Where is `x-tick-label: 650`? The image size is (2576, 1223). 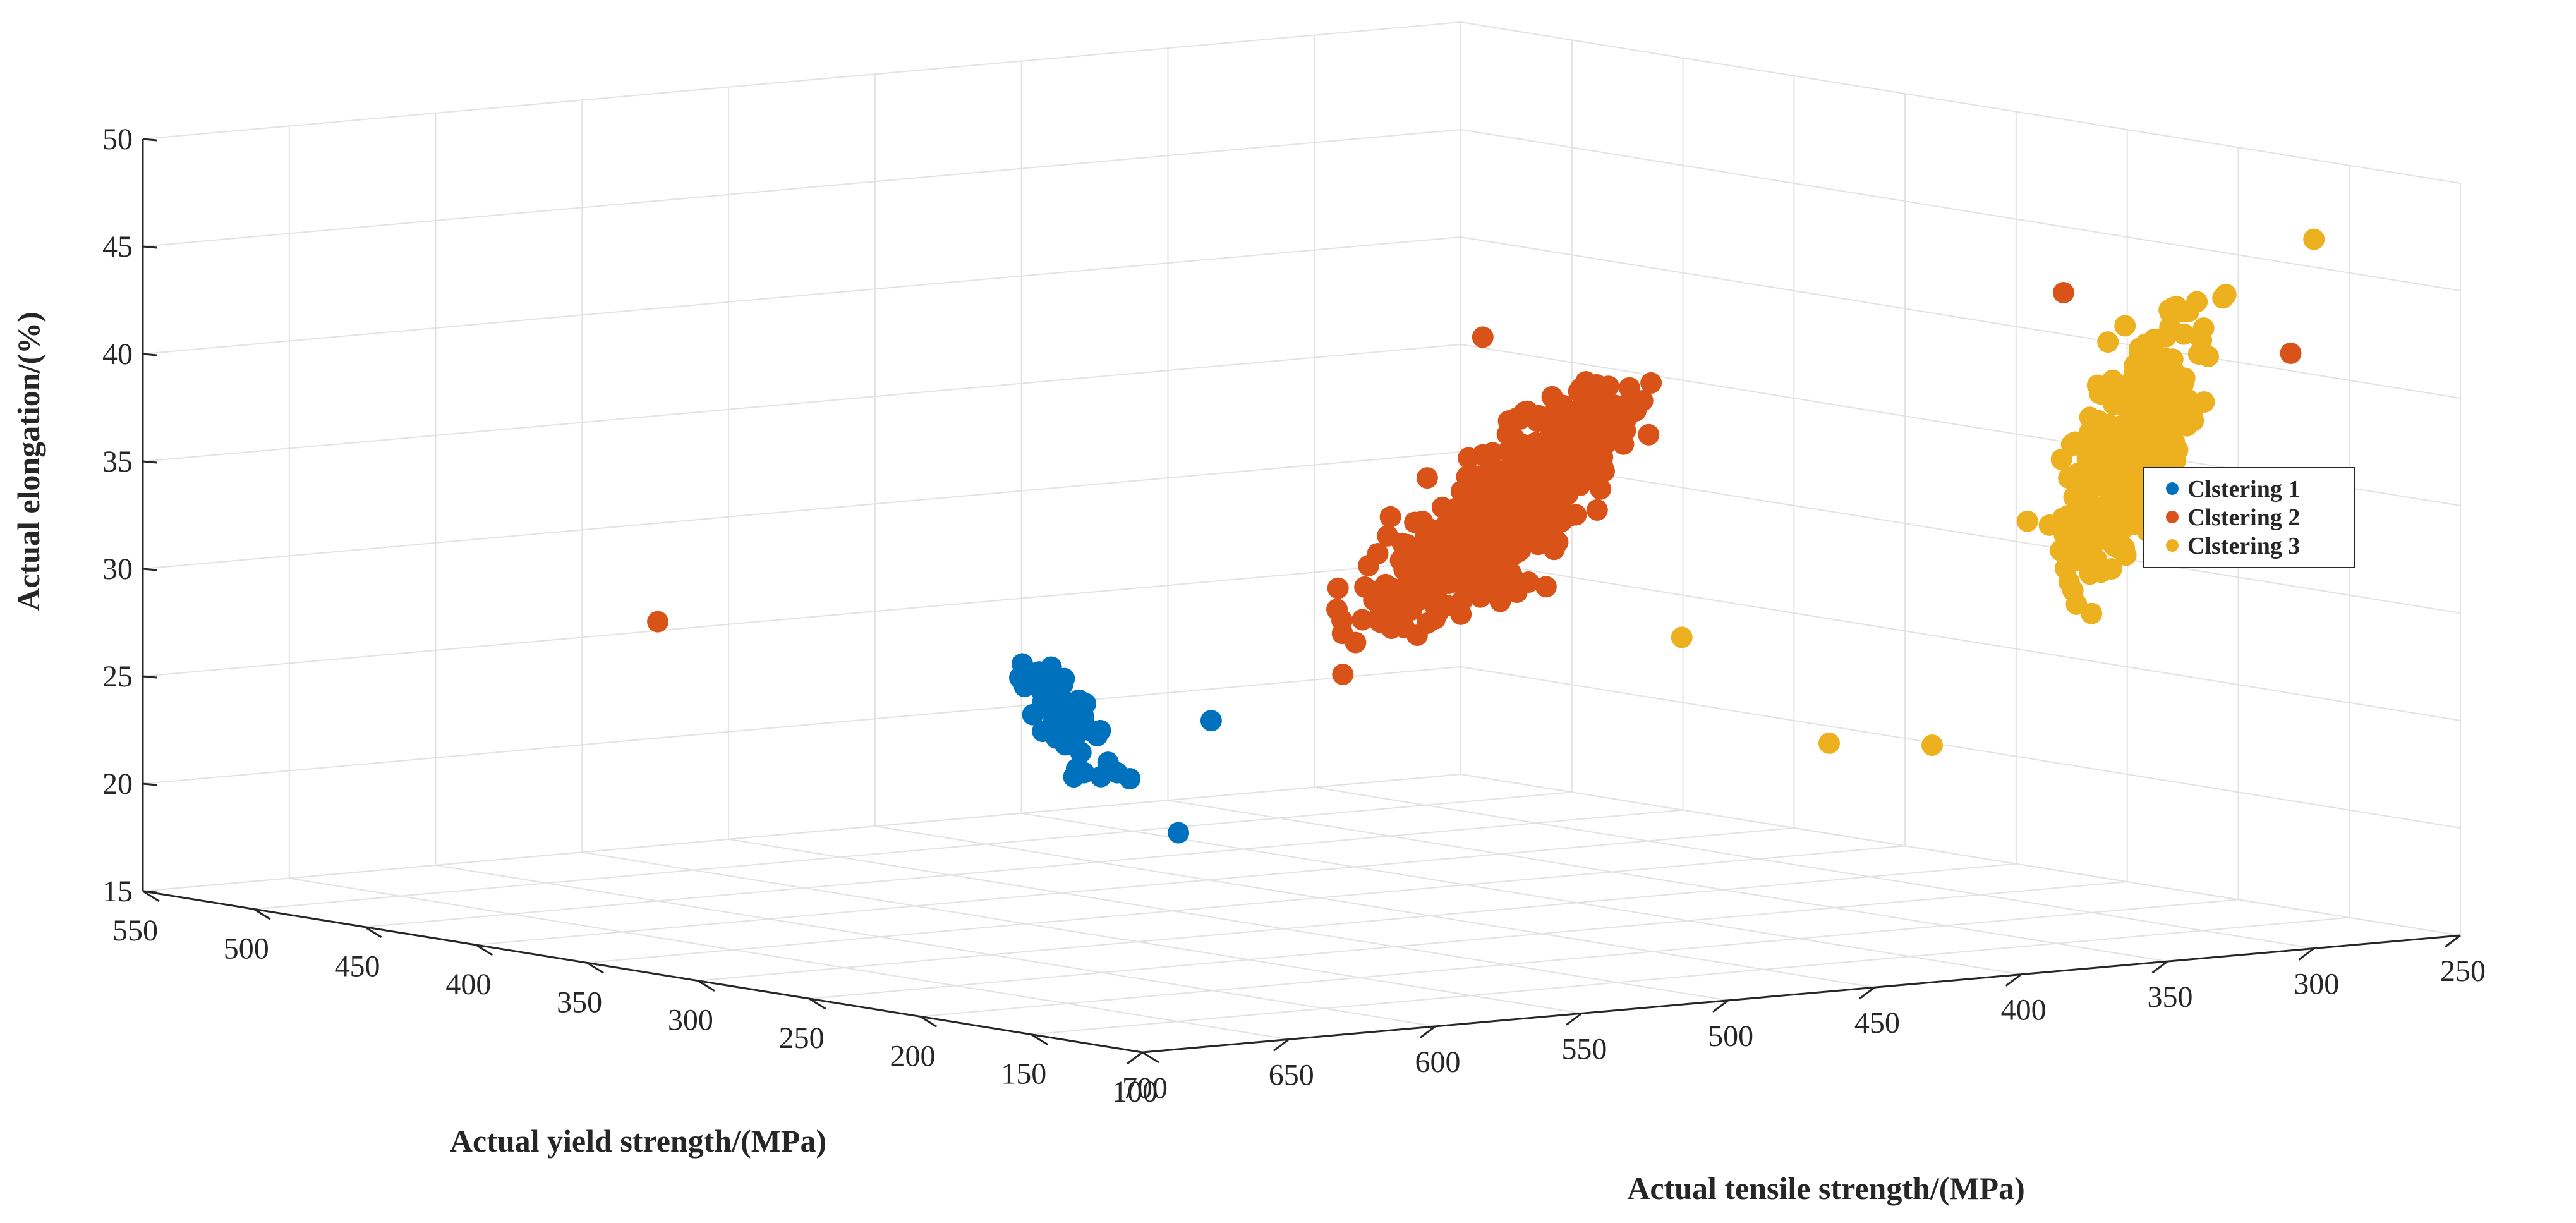
x-tick-label: 650 is located at coordinates (1291, 1075).